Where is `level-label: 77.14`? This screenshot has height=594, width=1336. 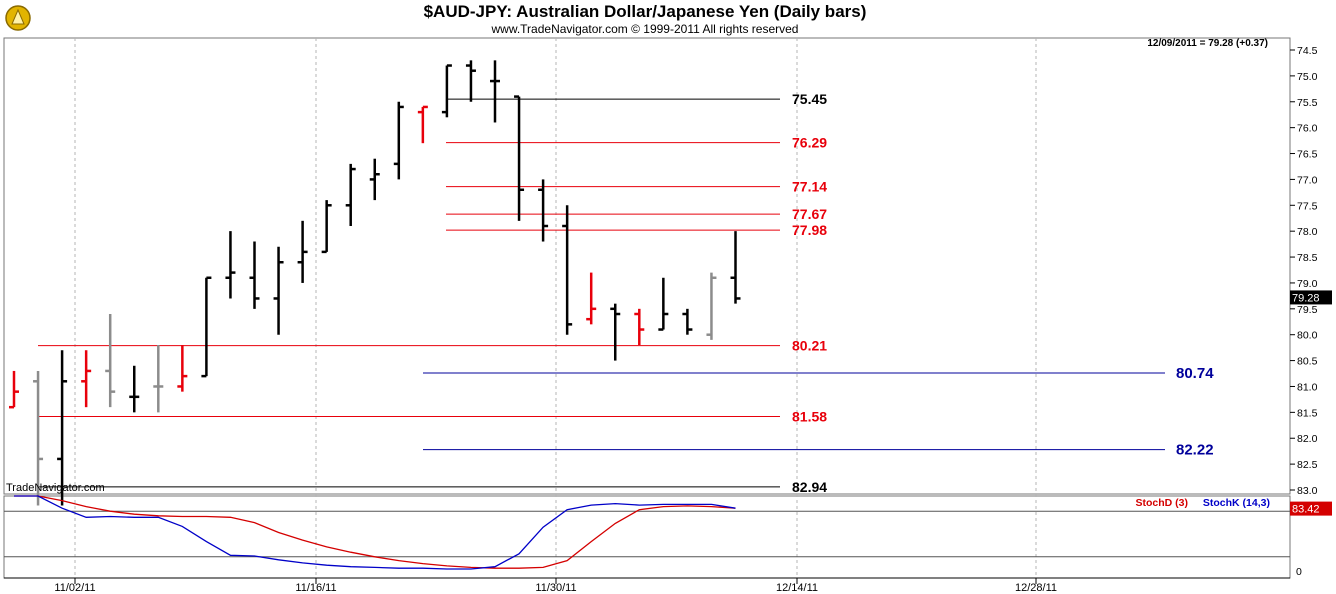
level-label: 77.14 is located at coordinates (809, 187).